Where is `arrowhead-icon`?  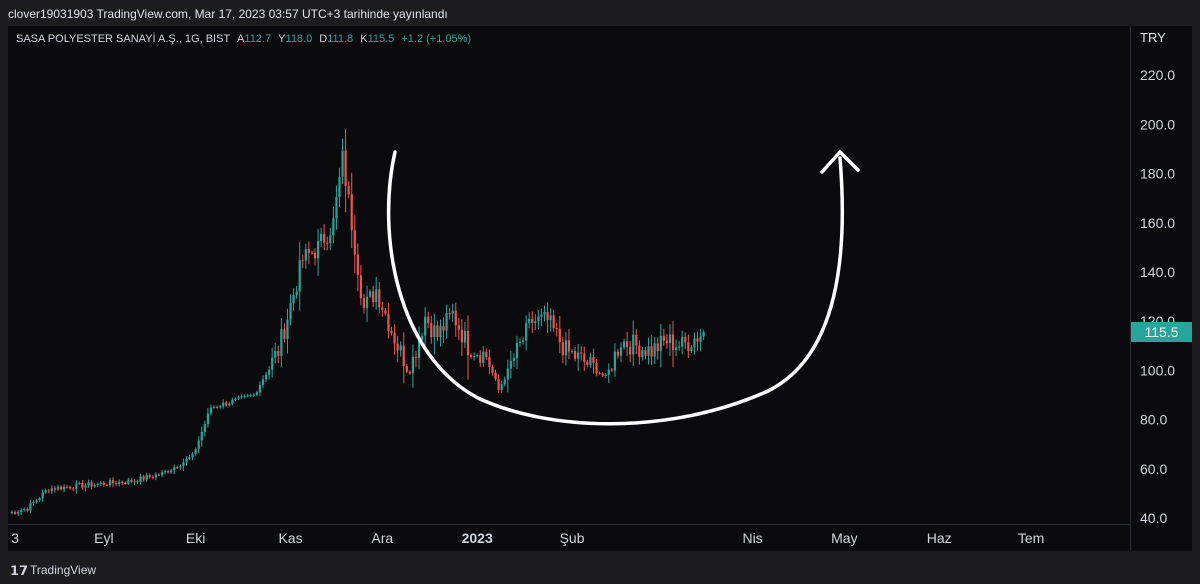 arrowhead-icon is located at coordinates (840, 162).